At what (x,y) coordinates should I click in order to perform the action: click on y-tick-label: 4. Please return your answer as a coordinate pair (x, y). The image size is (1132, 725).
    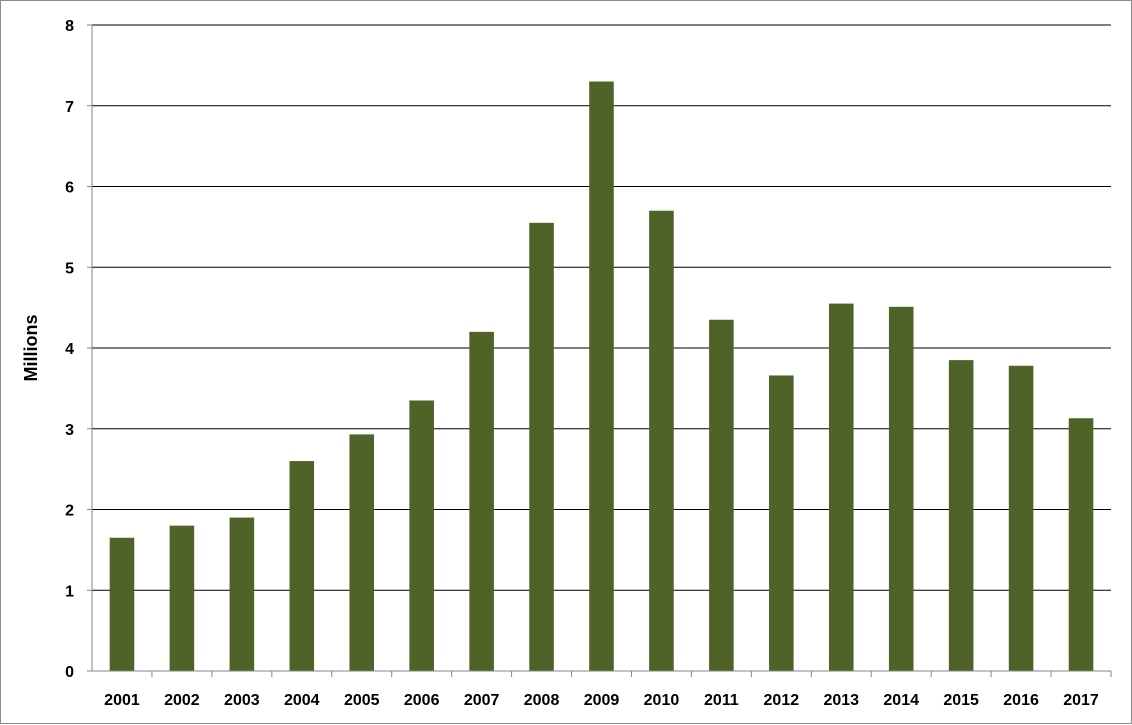
    Looking at the image, I should click on (69, 349).